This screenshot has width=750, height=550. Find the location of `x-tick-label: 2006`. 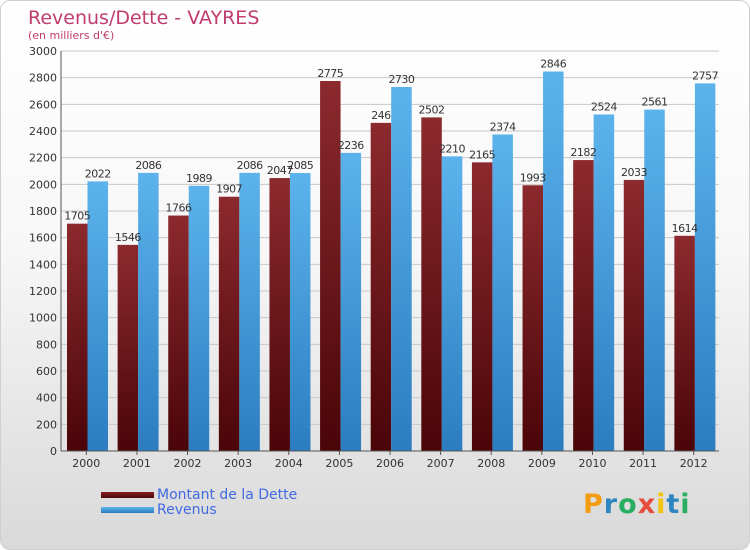

x-tick-label: 2006 is located at coordinates (390, 463).